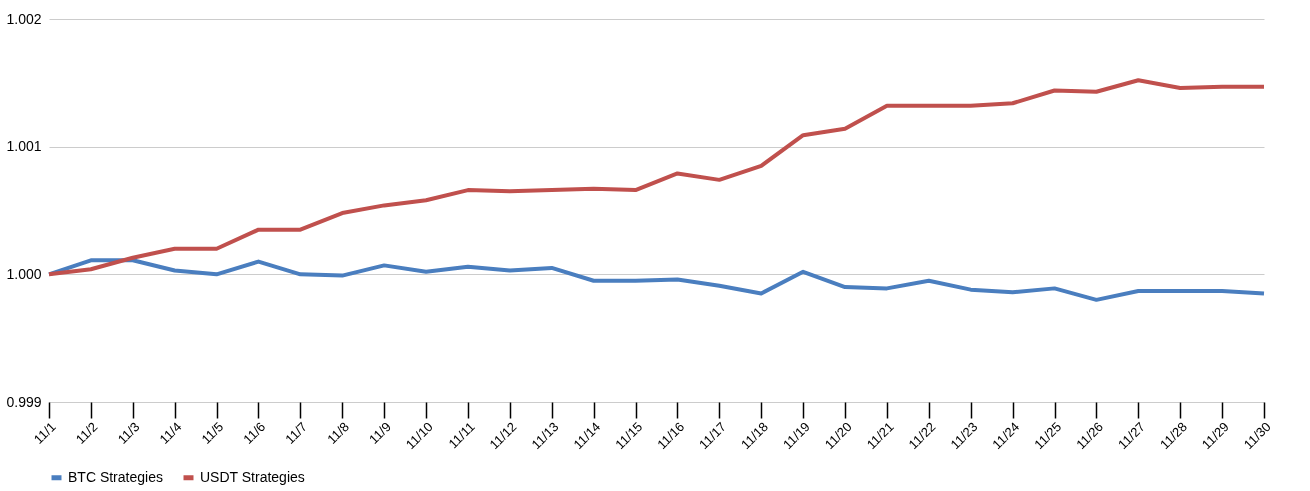 This screenshot has height=491, width=1310. I want to click on legend-label: USDT Strategies, so click(252, 476).